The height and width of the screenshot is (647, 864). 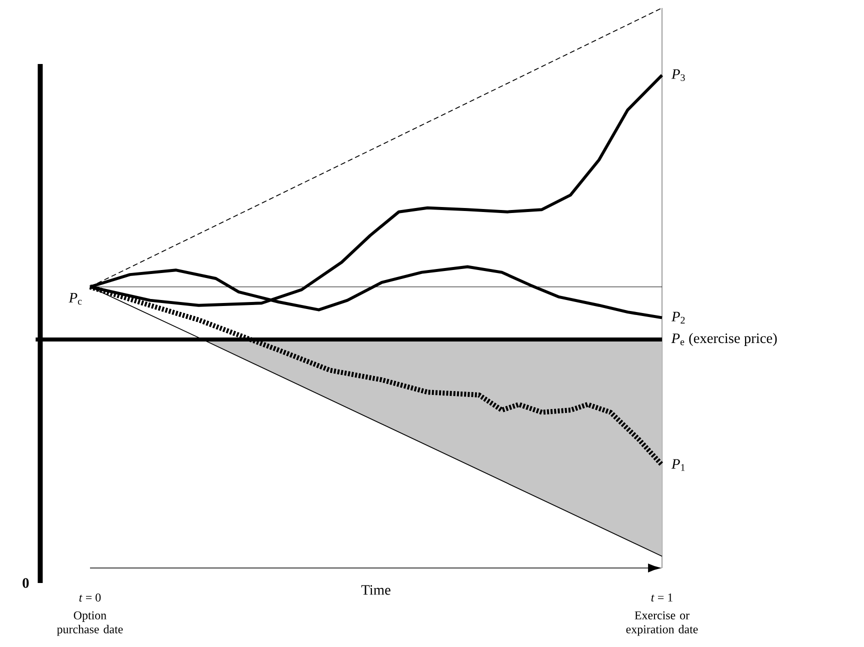 What do you see at coordinates (678, 75) in the screenshot?
I see `series-label: P$_{3}$` at bounding box center [678, 75].